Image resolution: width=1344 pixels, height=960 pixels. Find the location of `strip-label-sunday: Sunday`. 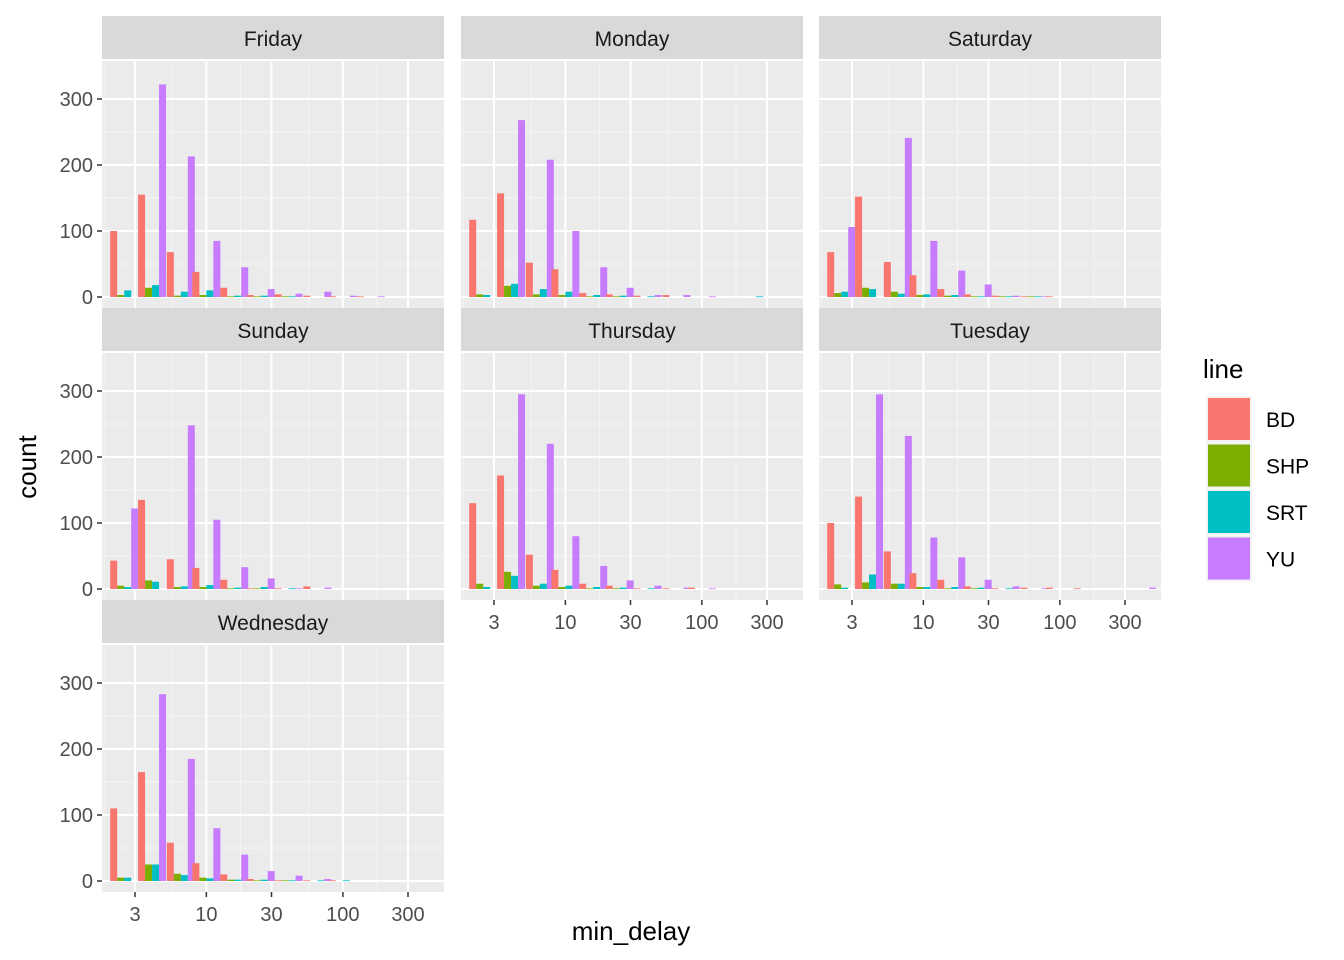

strip-label-sunday: Sunday is located at coordinates (273, 331).